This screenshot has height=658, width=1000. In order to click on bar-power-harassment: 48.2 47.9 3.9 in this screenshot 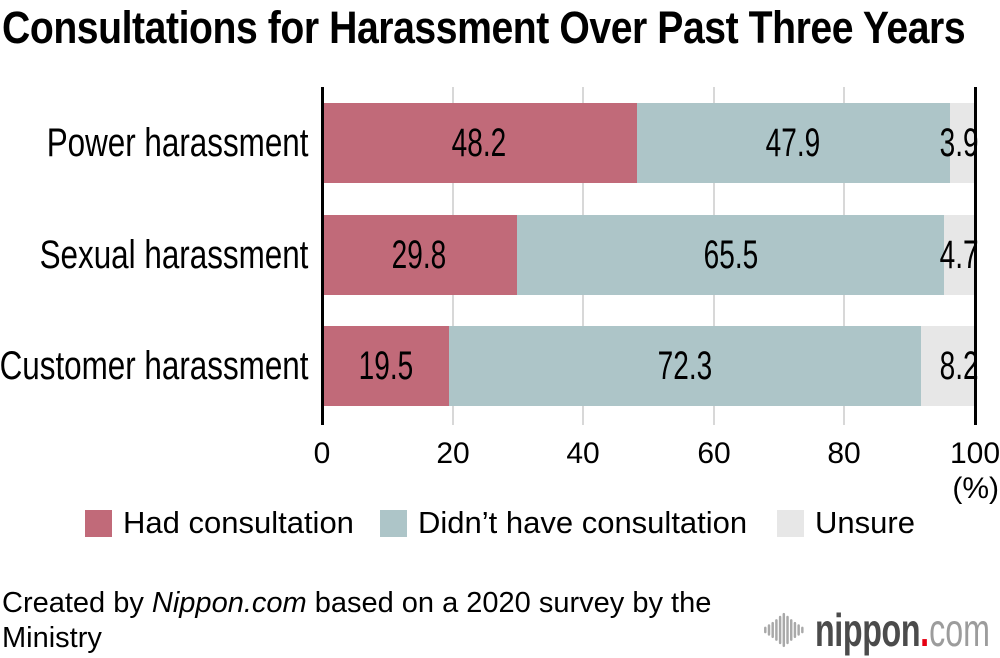, I will do `click(650, 143)`.